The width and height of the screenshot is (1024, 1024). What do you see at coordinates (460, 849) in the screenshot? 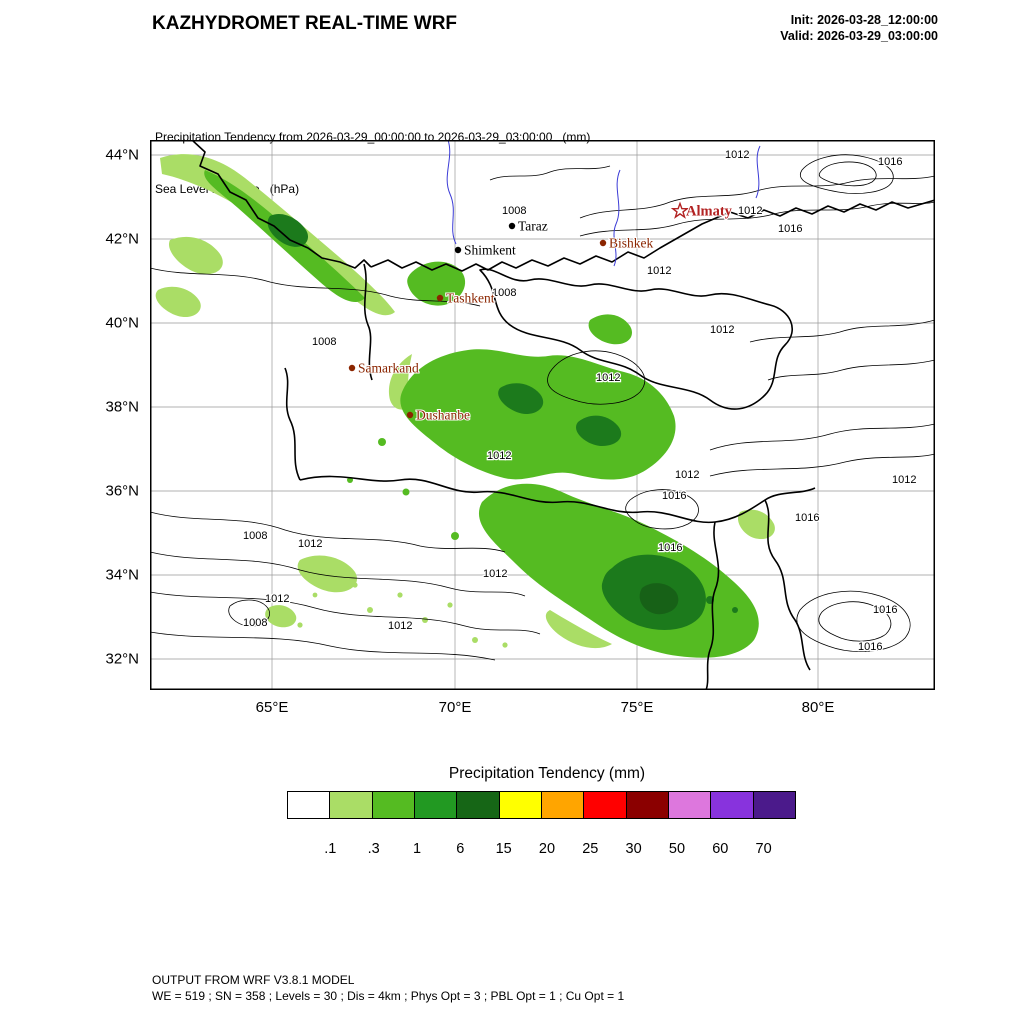
I see `legend-value-label: 6` at bounding box center [460, 849].